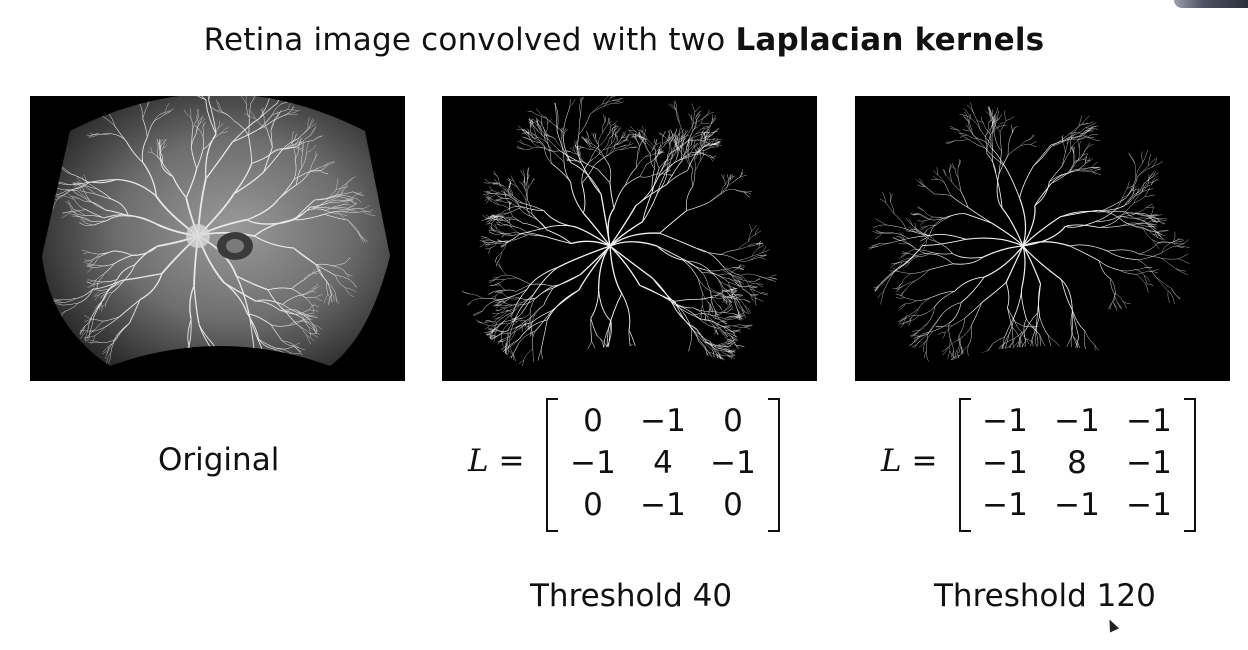  I want to click on laplacian-kernel-8: L = −1 −1 −1 −1 8 −1 −1 −1 −1, so click(1041, 464).